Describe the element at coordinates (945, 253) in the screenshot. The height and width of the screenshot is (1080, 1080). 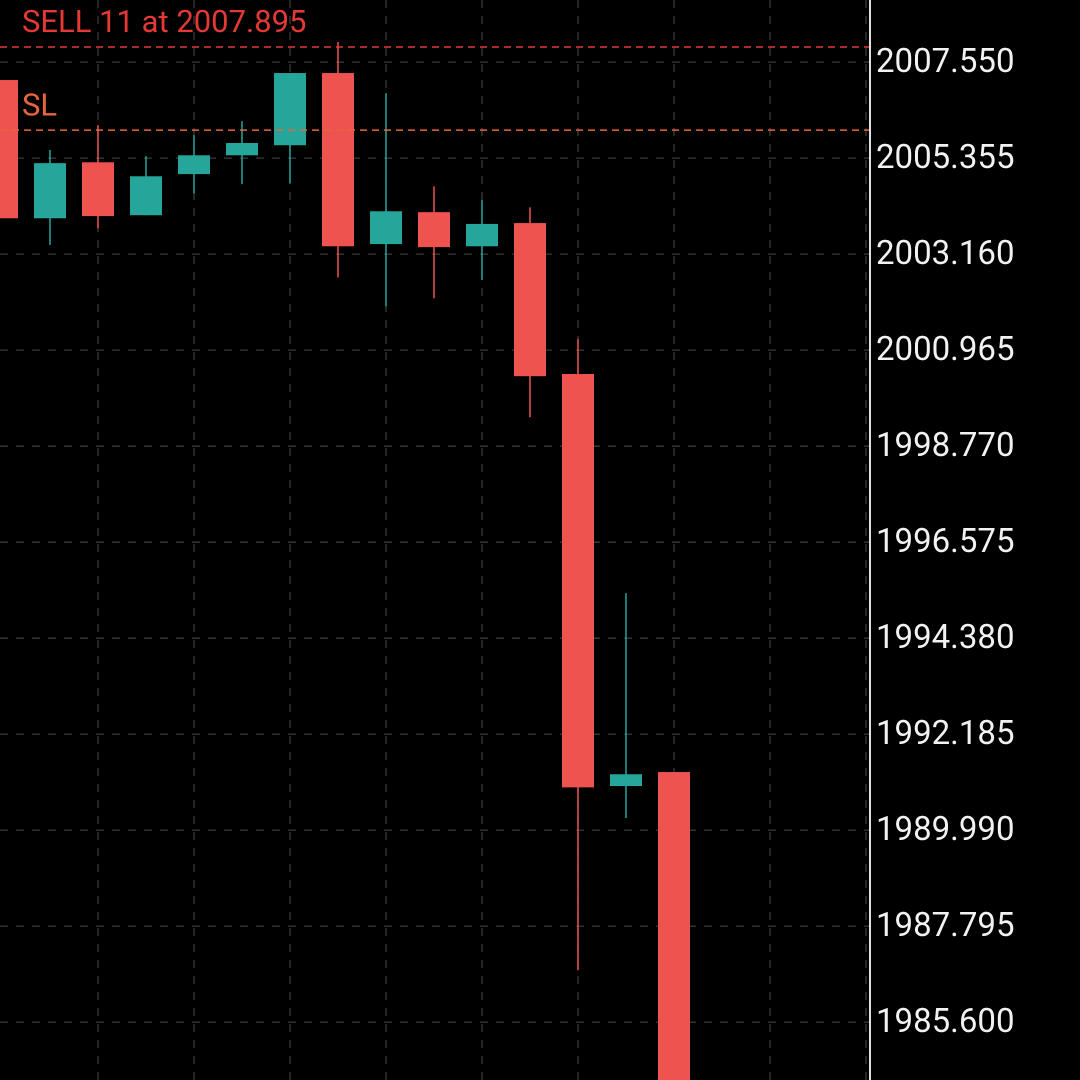
I see `y-tick-label: 2003.160` at that location.